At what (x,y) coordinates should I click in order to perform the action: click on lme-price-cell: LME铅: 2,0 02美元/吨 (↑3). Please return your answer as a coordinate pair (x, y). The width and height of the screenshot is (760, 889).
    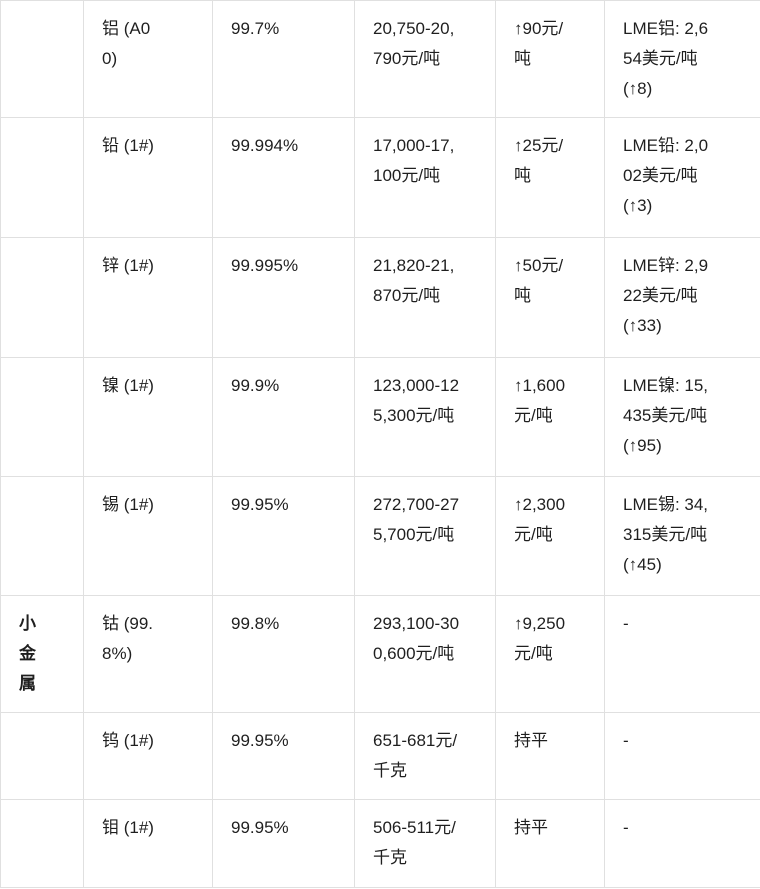
    Looking at the image, I should click on (682, 177).